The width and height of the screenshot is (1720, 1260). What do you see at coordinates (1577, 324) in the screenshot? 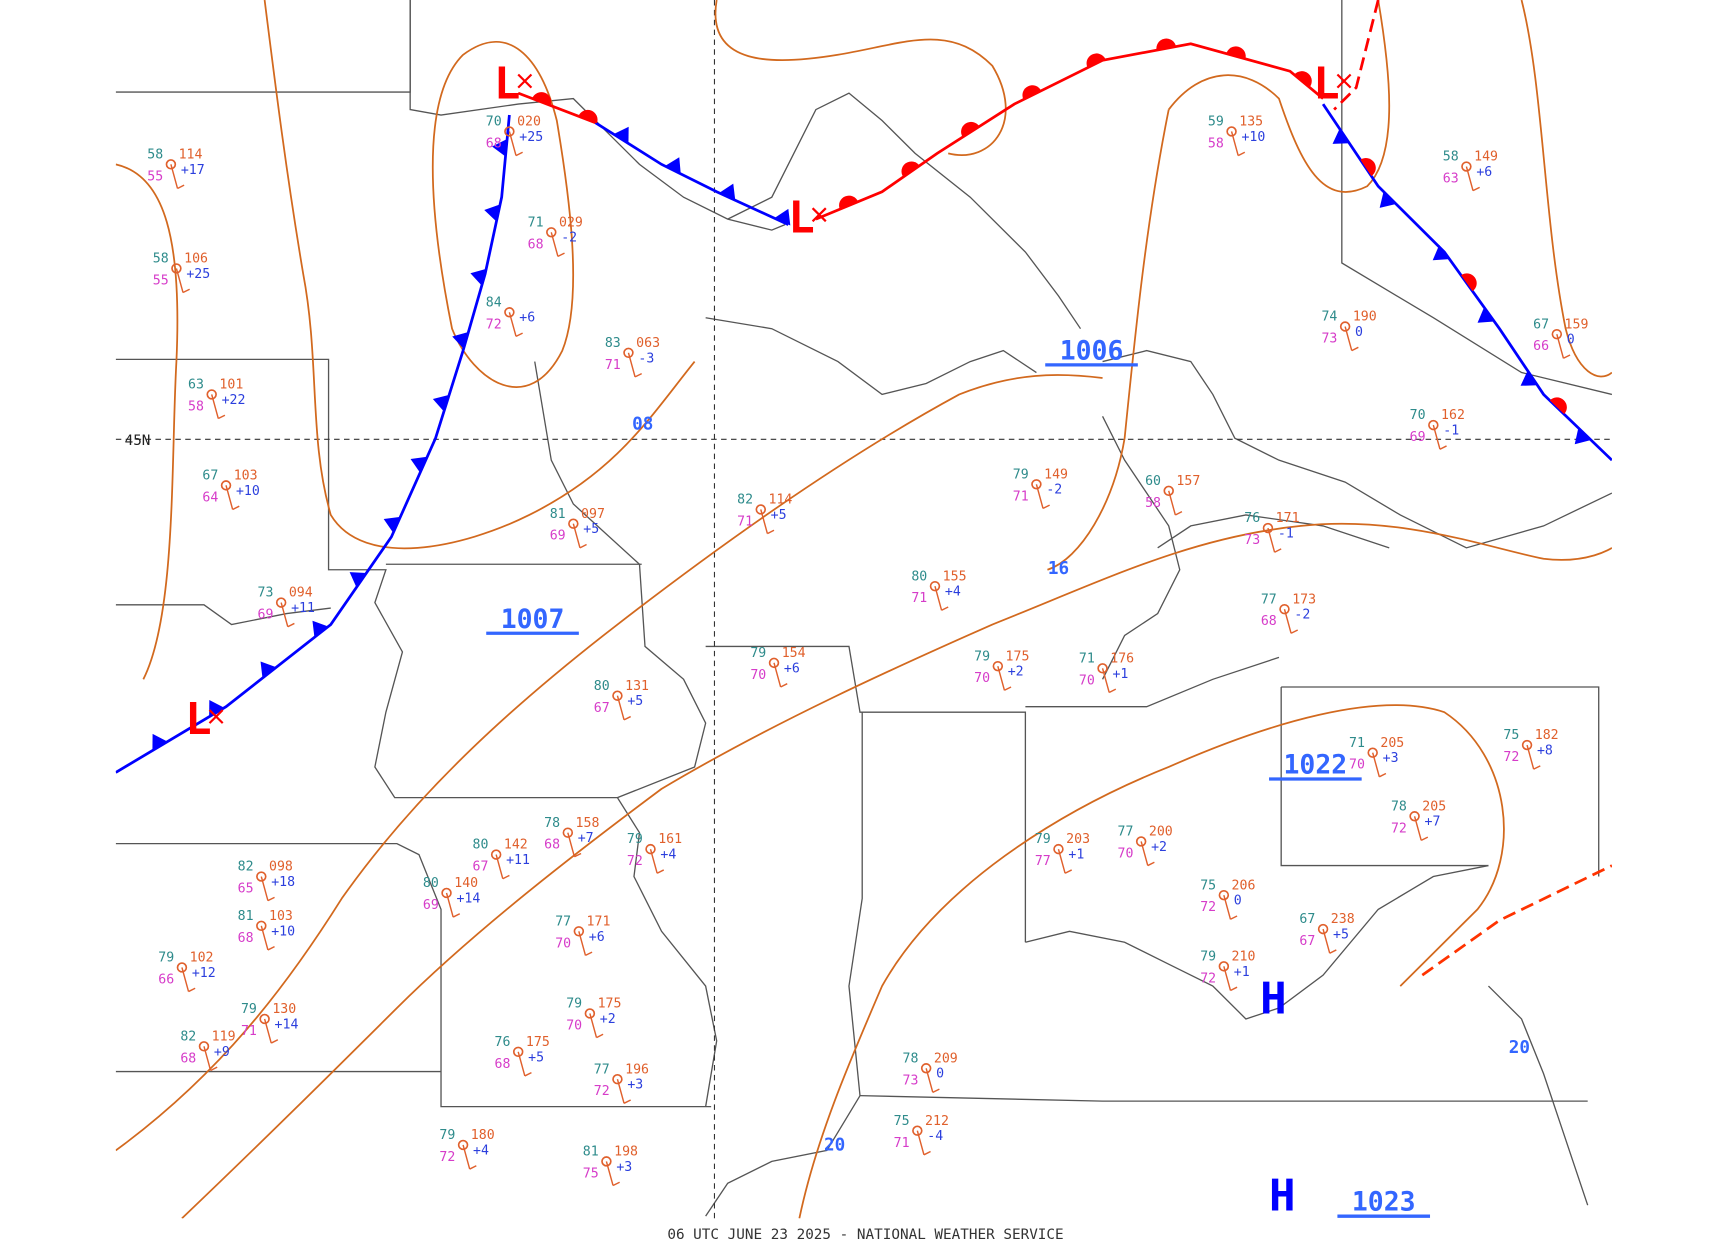
I see `pressure: 159` at bounding box center [1577, 324].